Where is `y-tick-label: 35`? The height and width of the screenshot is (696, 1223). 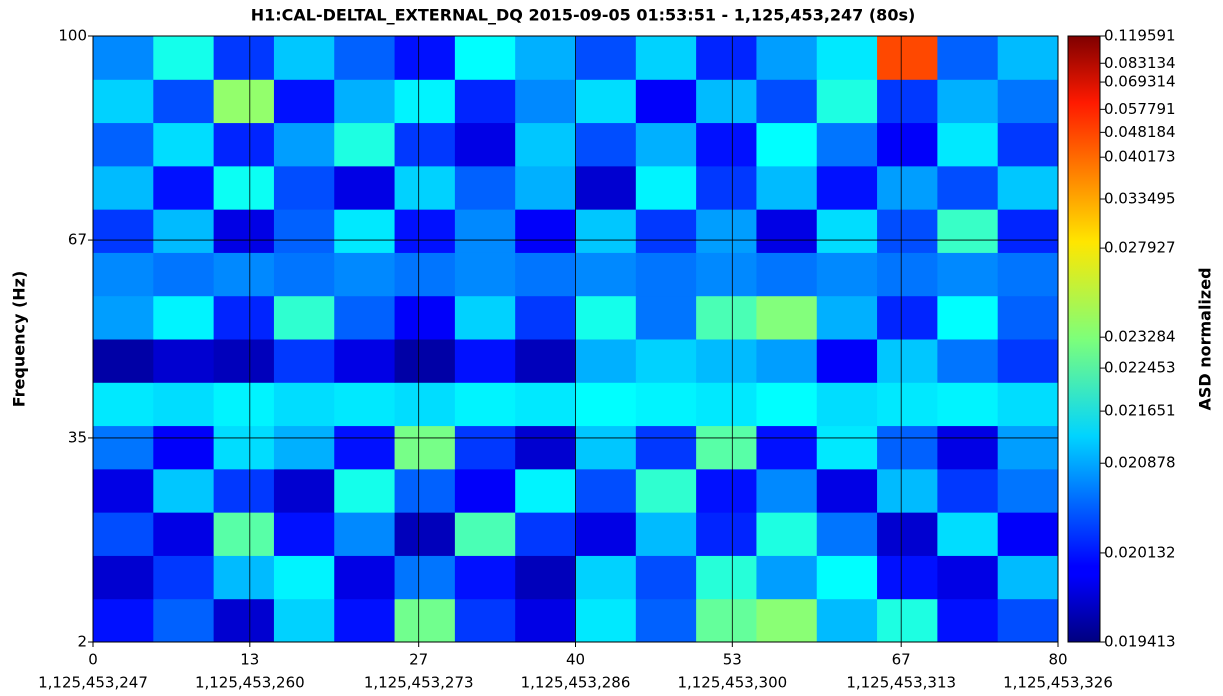
y-tick-label: 35 is located at coordinates (77, 437).